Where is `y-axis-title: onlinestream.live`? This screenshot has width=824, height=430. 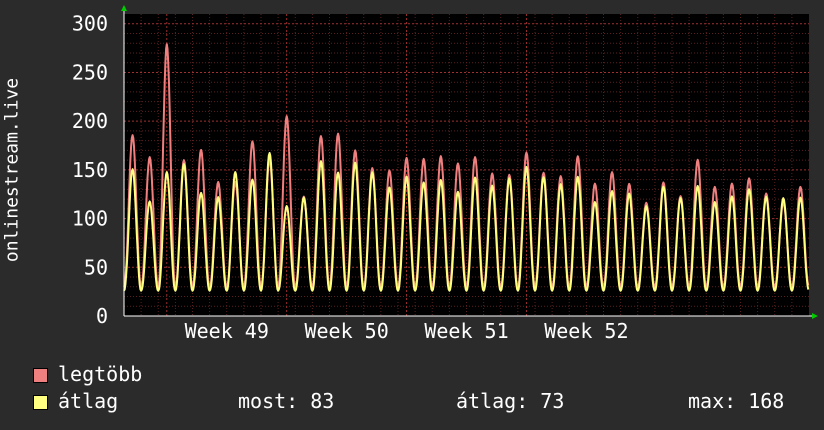
y-axis-title: onlinestream.live is located at coordinates (12, 170).